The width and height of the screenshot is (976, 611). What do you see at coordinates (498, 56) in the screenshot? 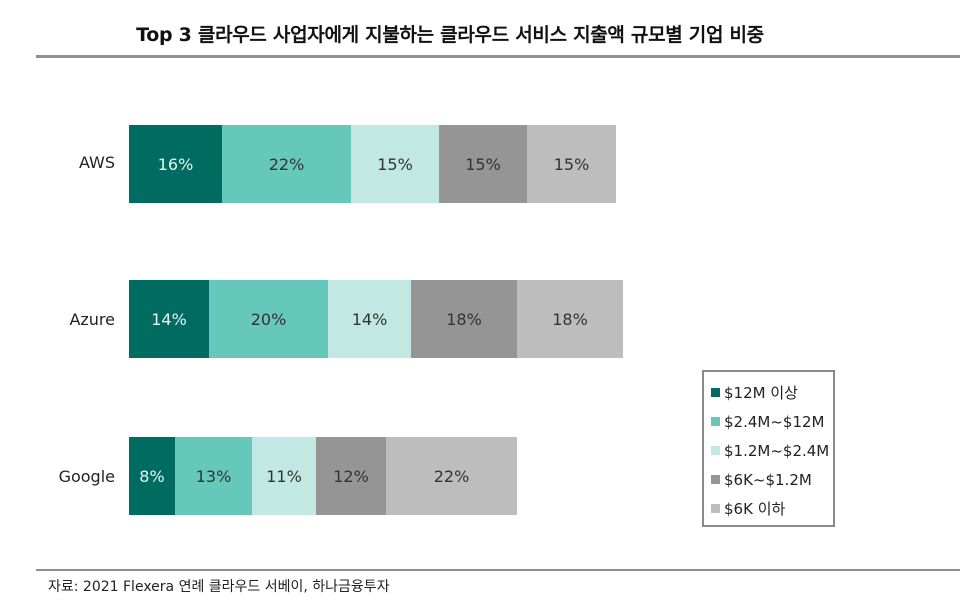
I see `top-divider` at bounding box center [498, 56].